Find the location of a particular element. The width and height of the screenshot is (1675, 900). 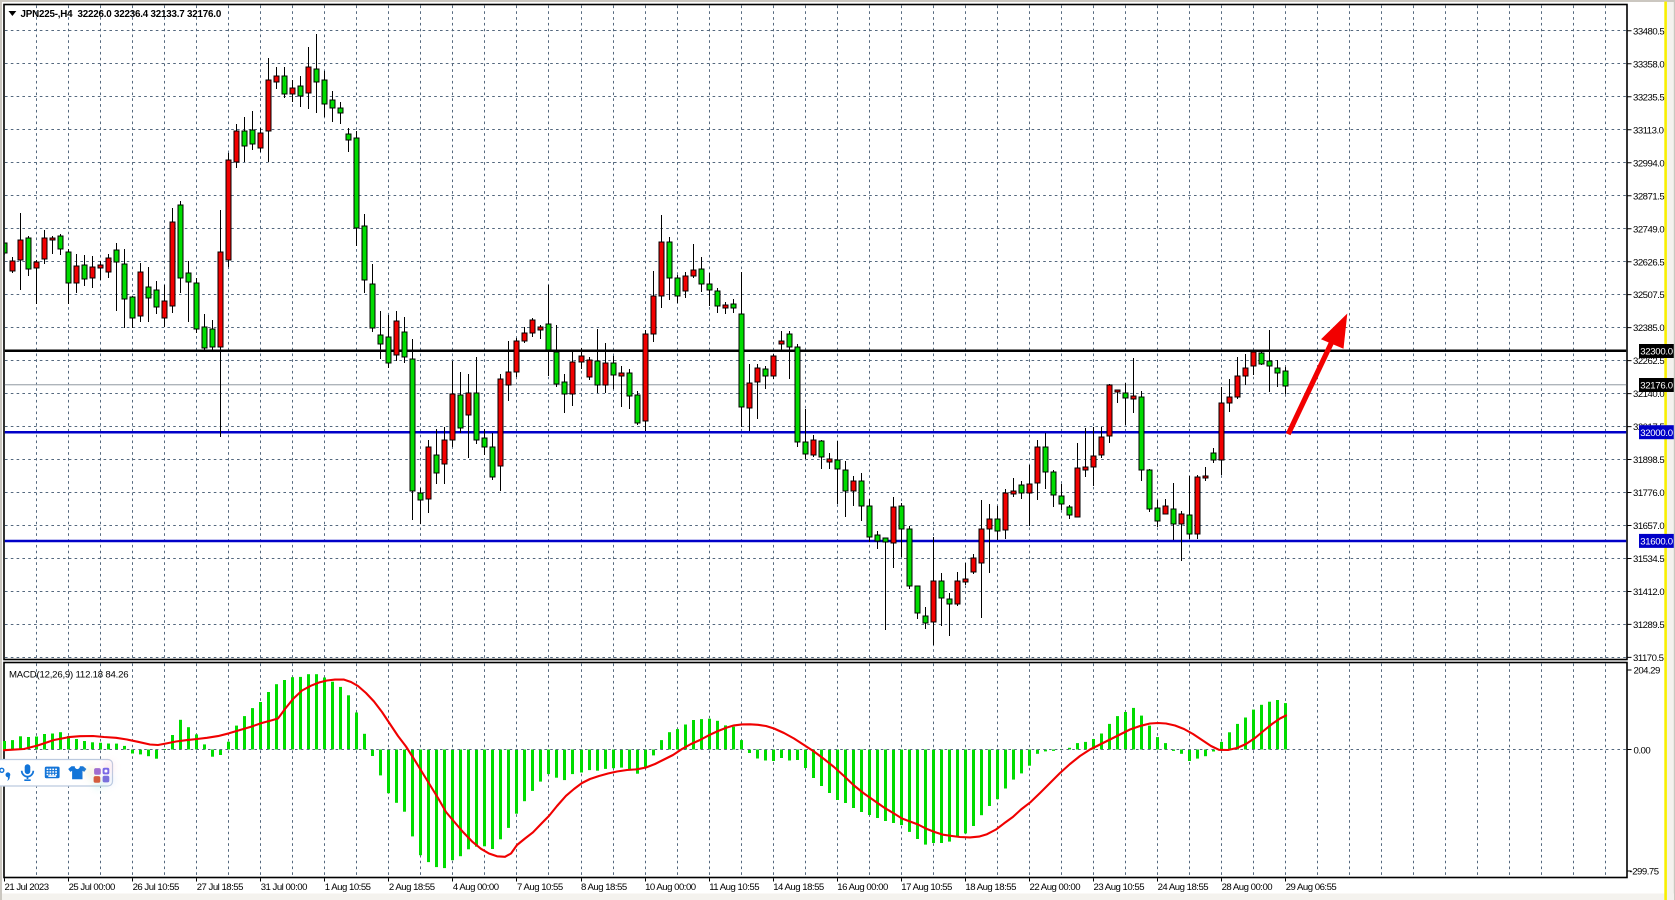

svg-text: 14 Aug 18:55 is located at coordinates (798, 887).